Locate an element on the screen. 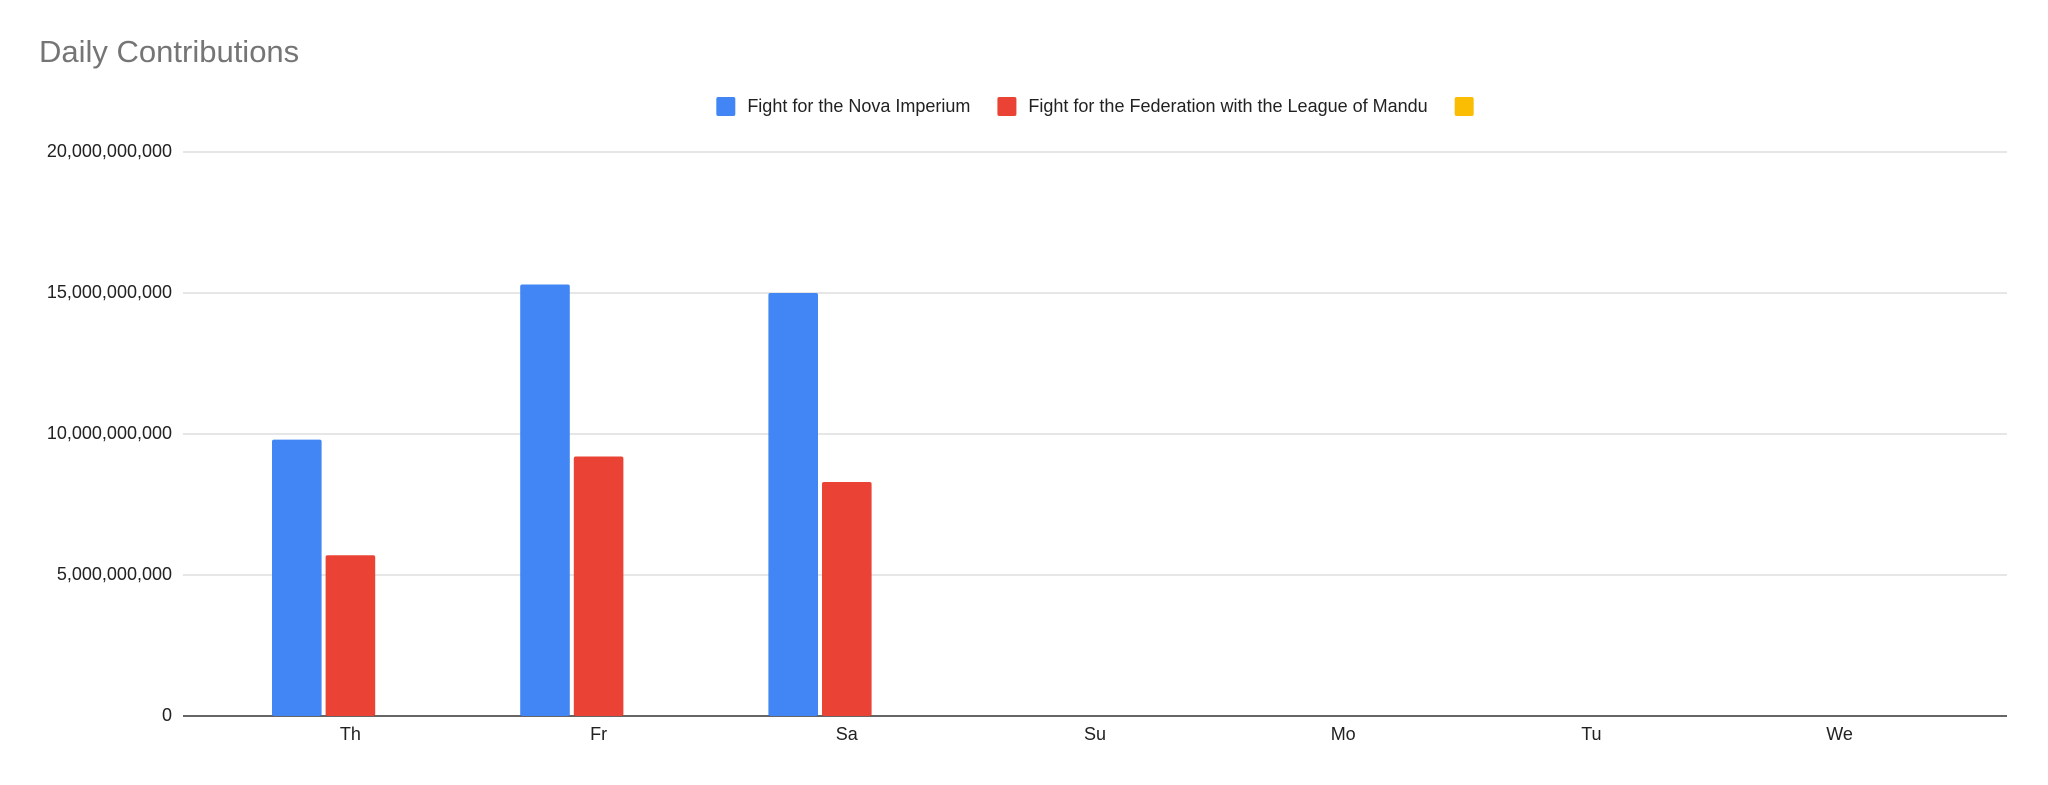  x-tick-label: Su is located at coordinates (1095, 734).